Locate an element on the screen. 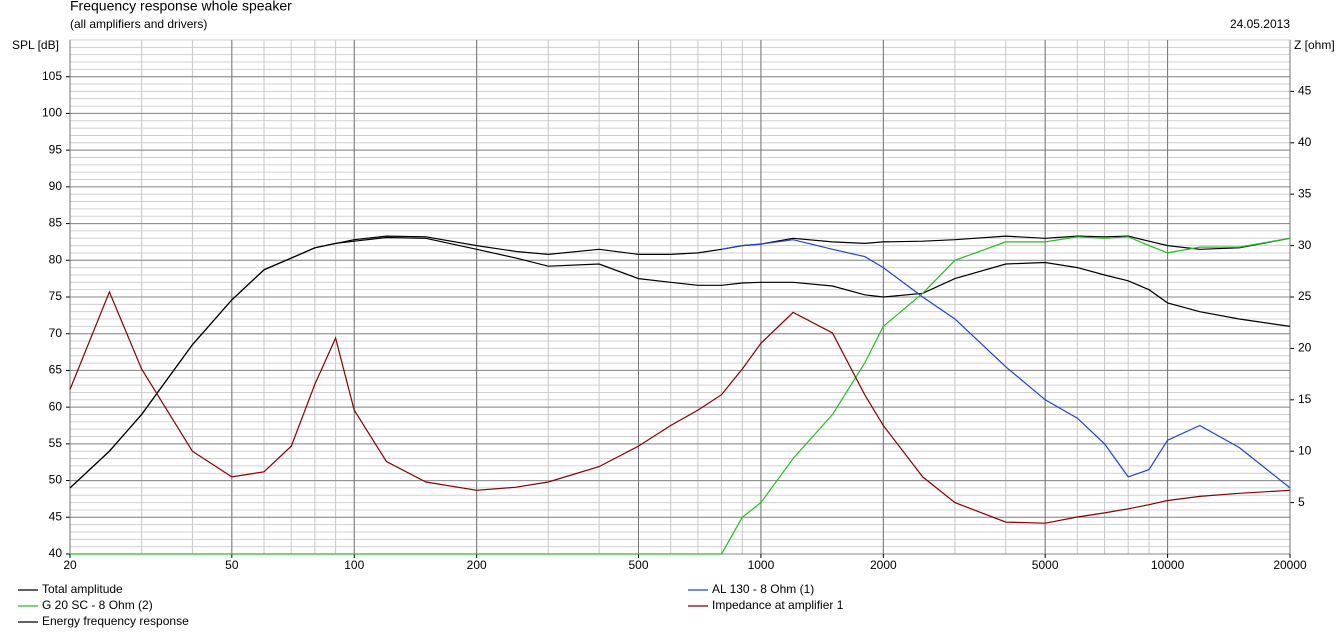  y-tick-label: 100 is located at coordinates (52, 113).